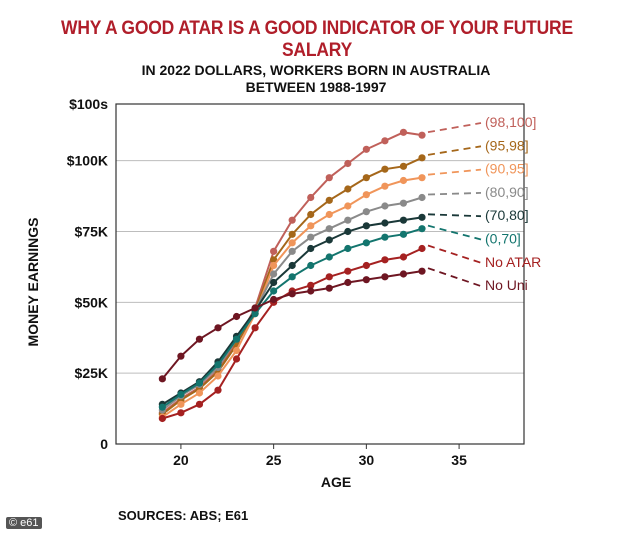 Image resolution: width=634 pixels, height=533 pixels. Describe the element at coordinates (274, 460) in the screenshot. I see `x-tick-label: 25` at that location.